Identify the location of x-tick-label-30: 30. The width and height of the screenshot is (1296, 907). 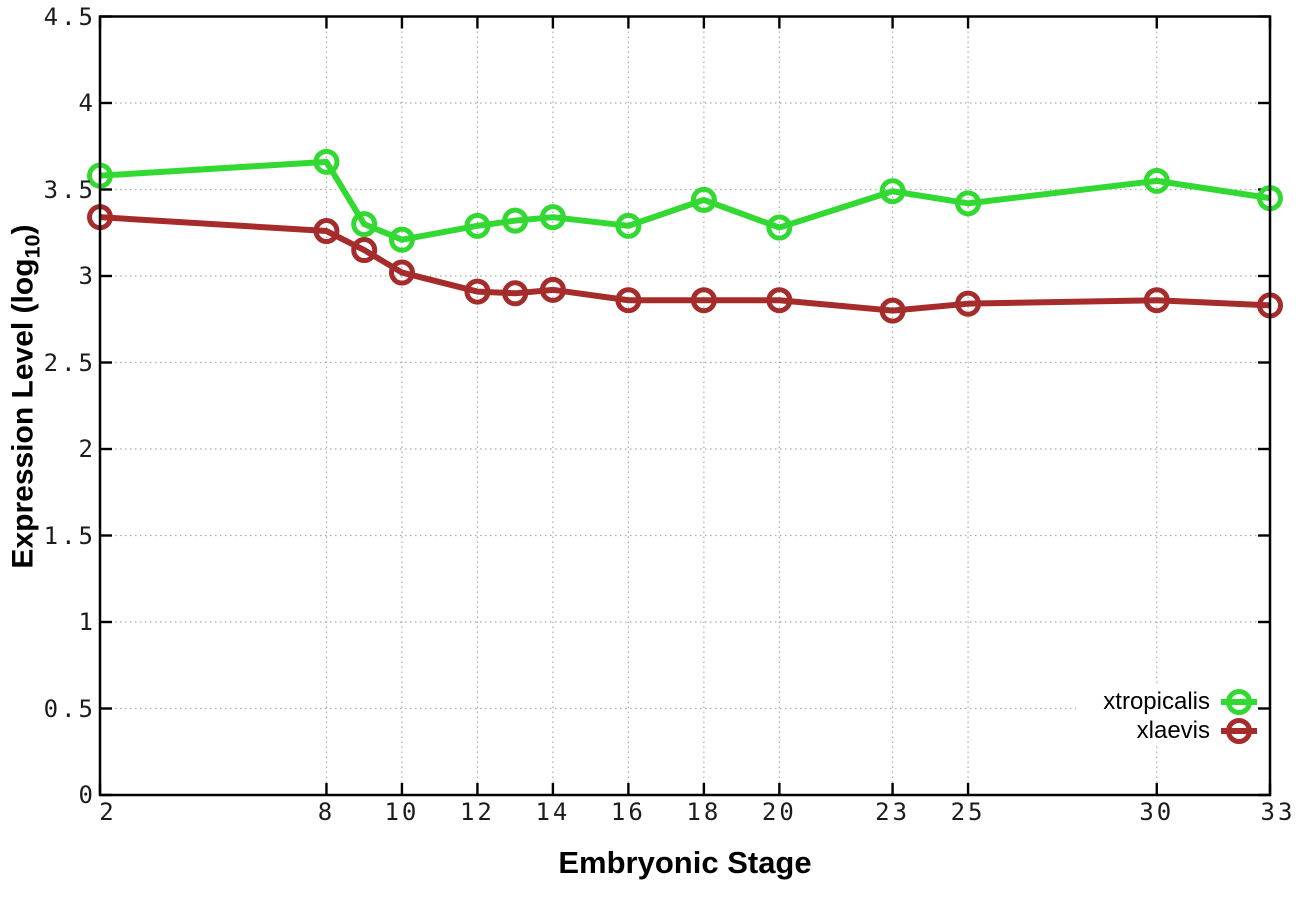
(1157, 812).